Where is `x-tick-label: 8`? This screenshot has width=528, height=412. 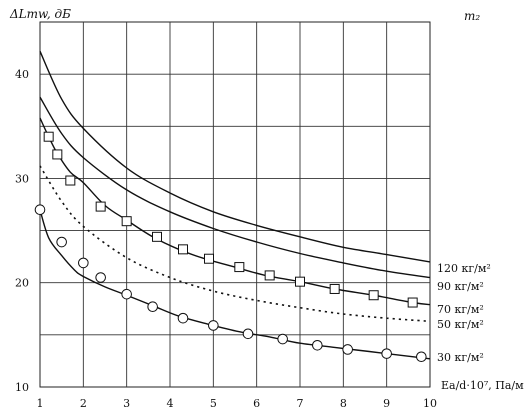
x-tick-label: 8 is located at coordinates (343, 403).